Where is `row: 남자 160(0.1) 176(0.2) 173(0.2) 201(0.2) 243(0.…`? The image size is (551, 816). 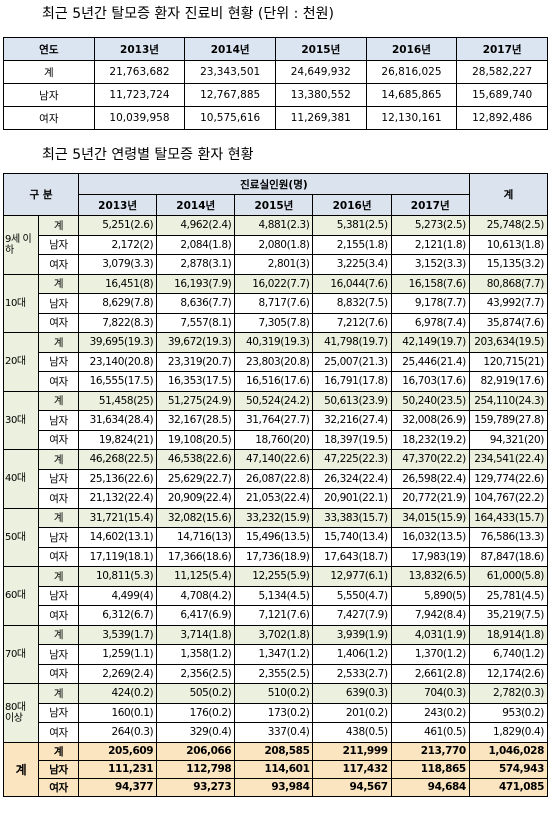 row: 남자 160(0.1) 176(0.2) 173(0.2) 201(0.2) 243(0.… is located at coordinates (276, 712).